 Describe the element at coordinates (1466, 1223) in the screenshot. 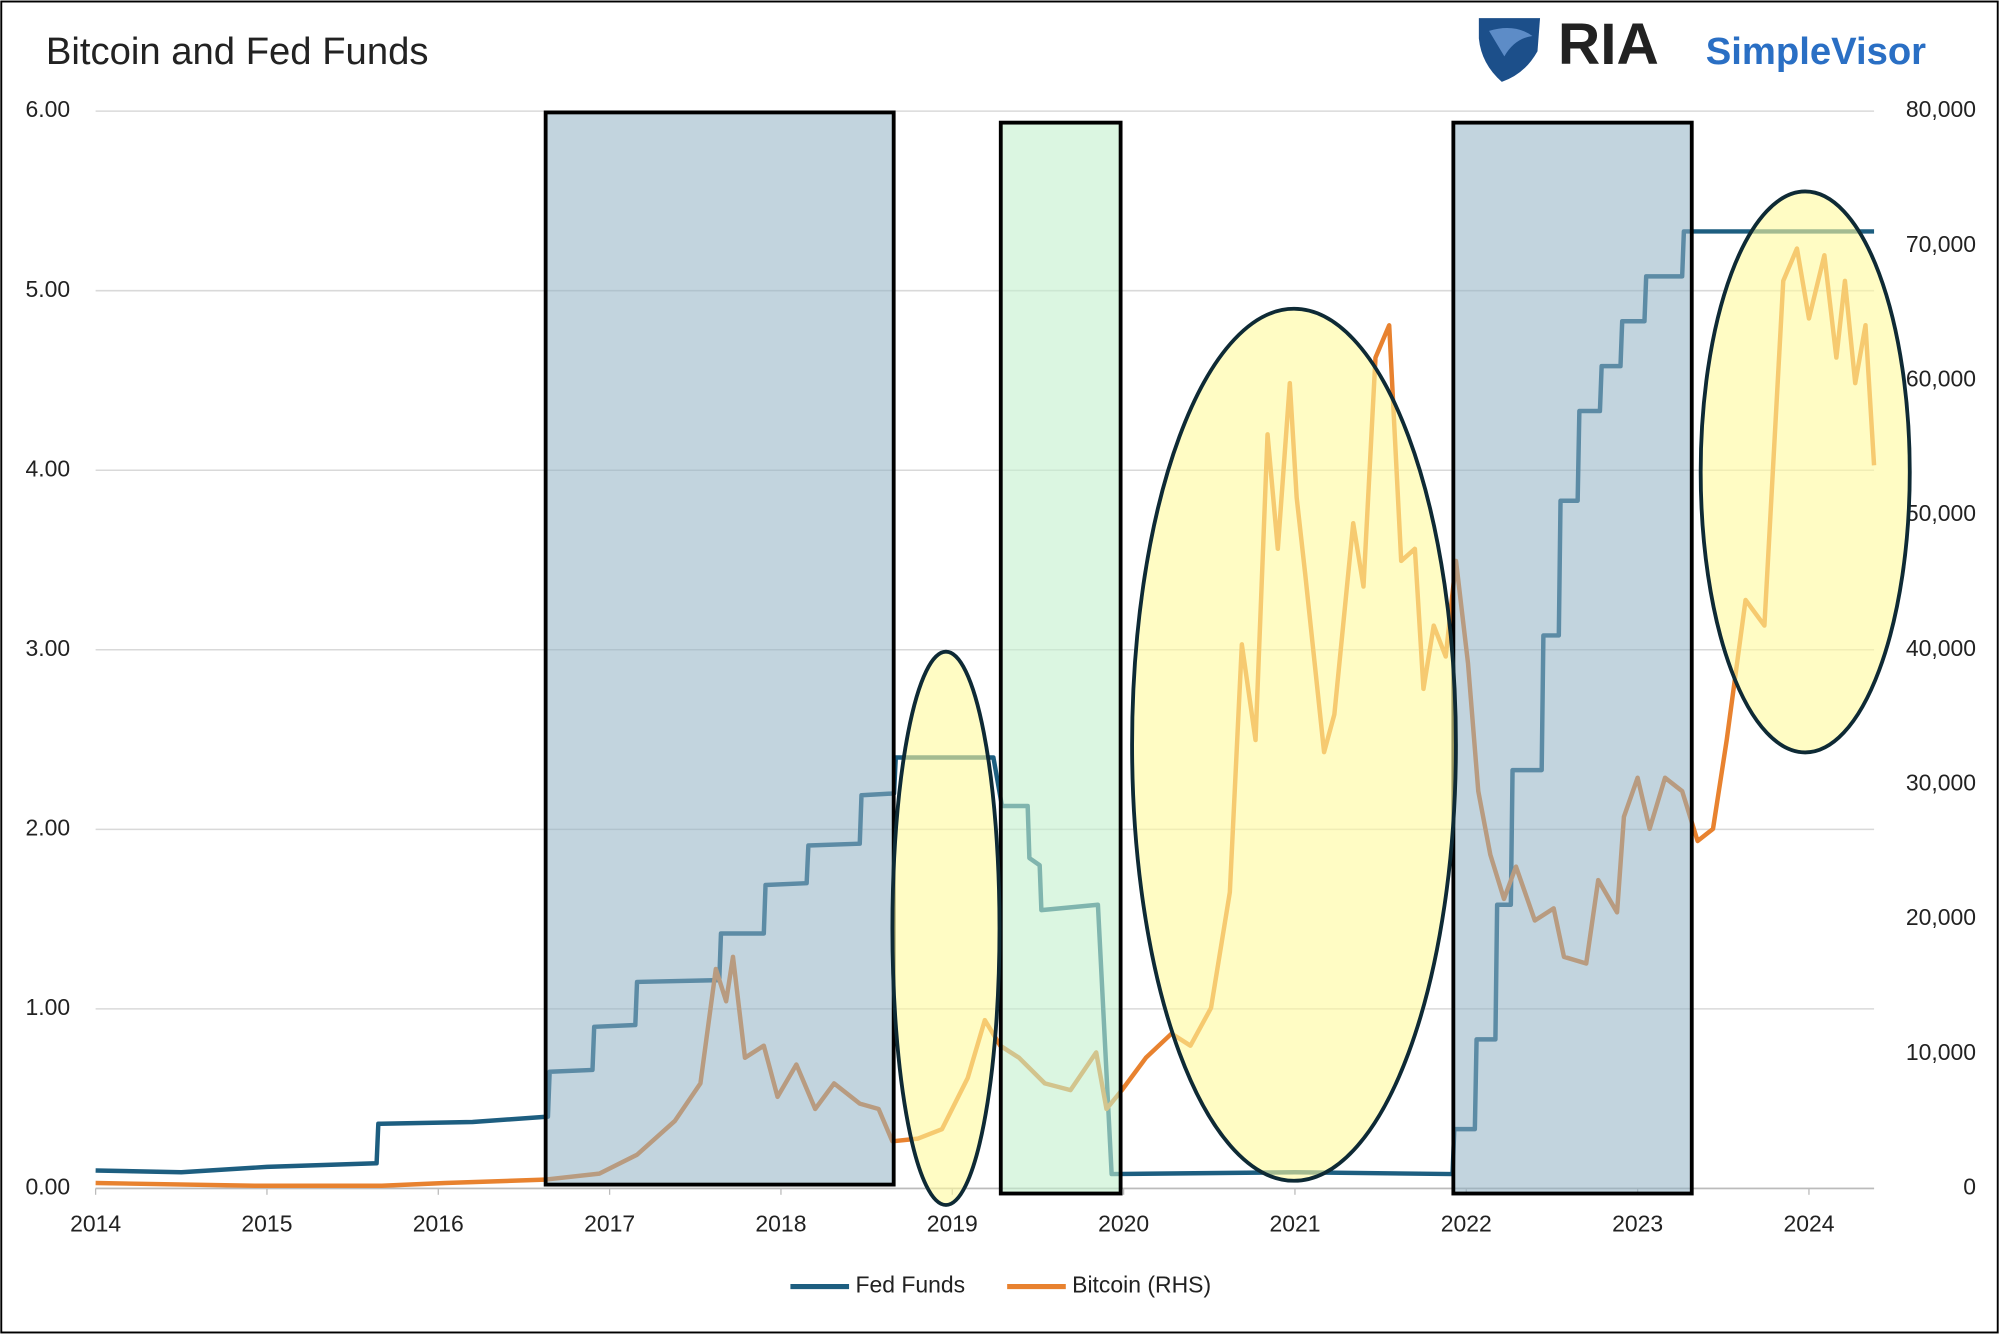

I see `x-tick-label: 2022` at that location.